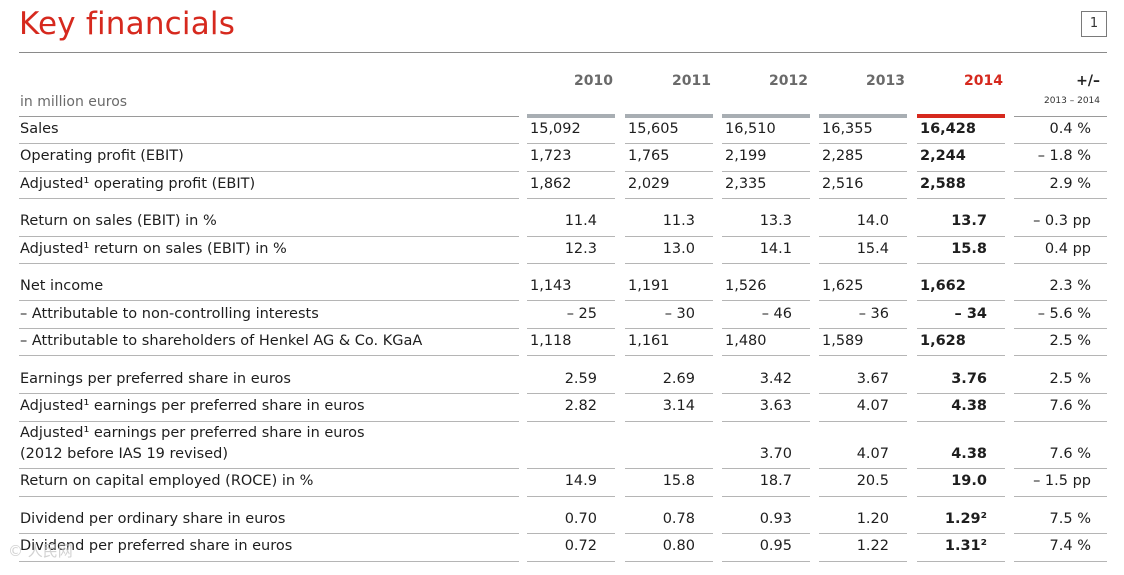 The width and height of the screenshot is (1124, 575). Describe the element at coordinates (153, 249) in the screenshot. I see `row-label: Adjusted¹ return on sales (EBIT) in %` at that location.